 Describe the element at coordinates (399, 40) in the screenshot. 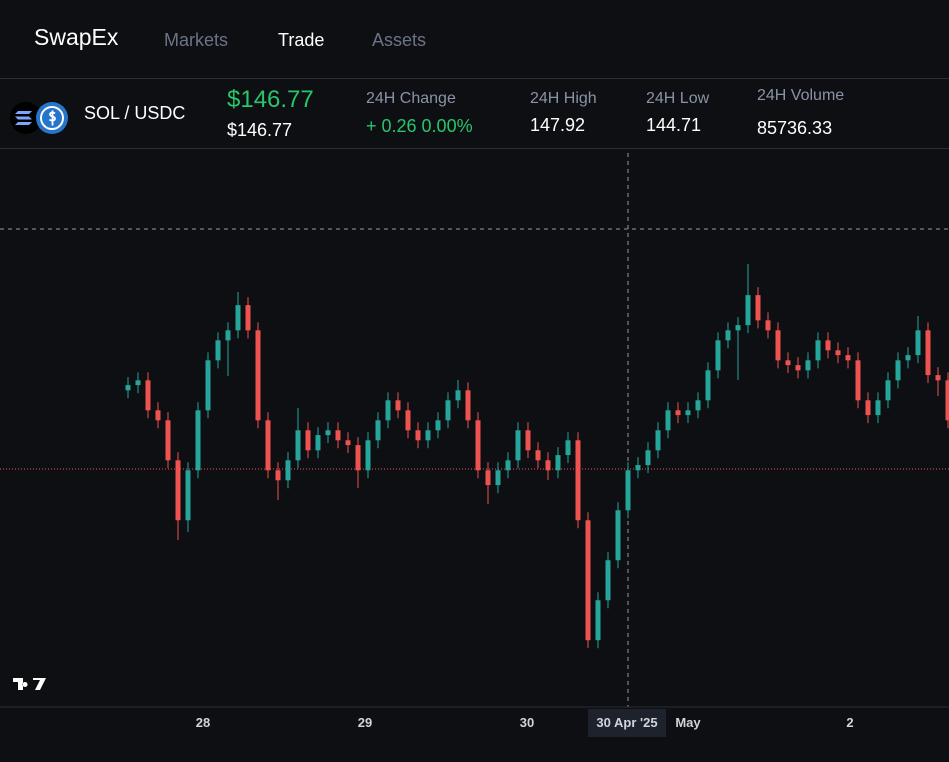

I see `nav-link: Assets` at that location.